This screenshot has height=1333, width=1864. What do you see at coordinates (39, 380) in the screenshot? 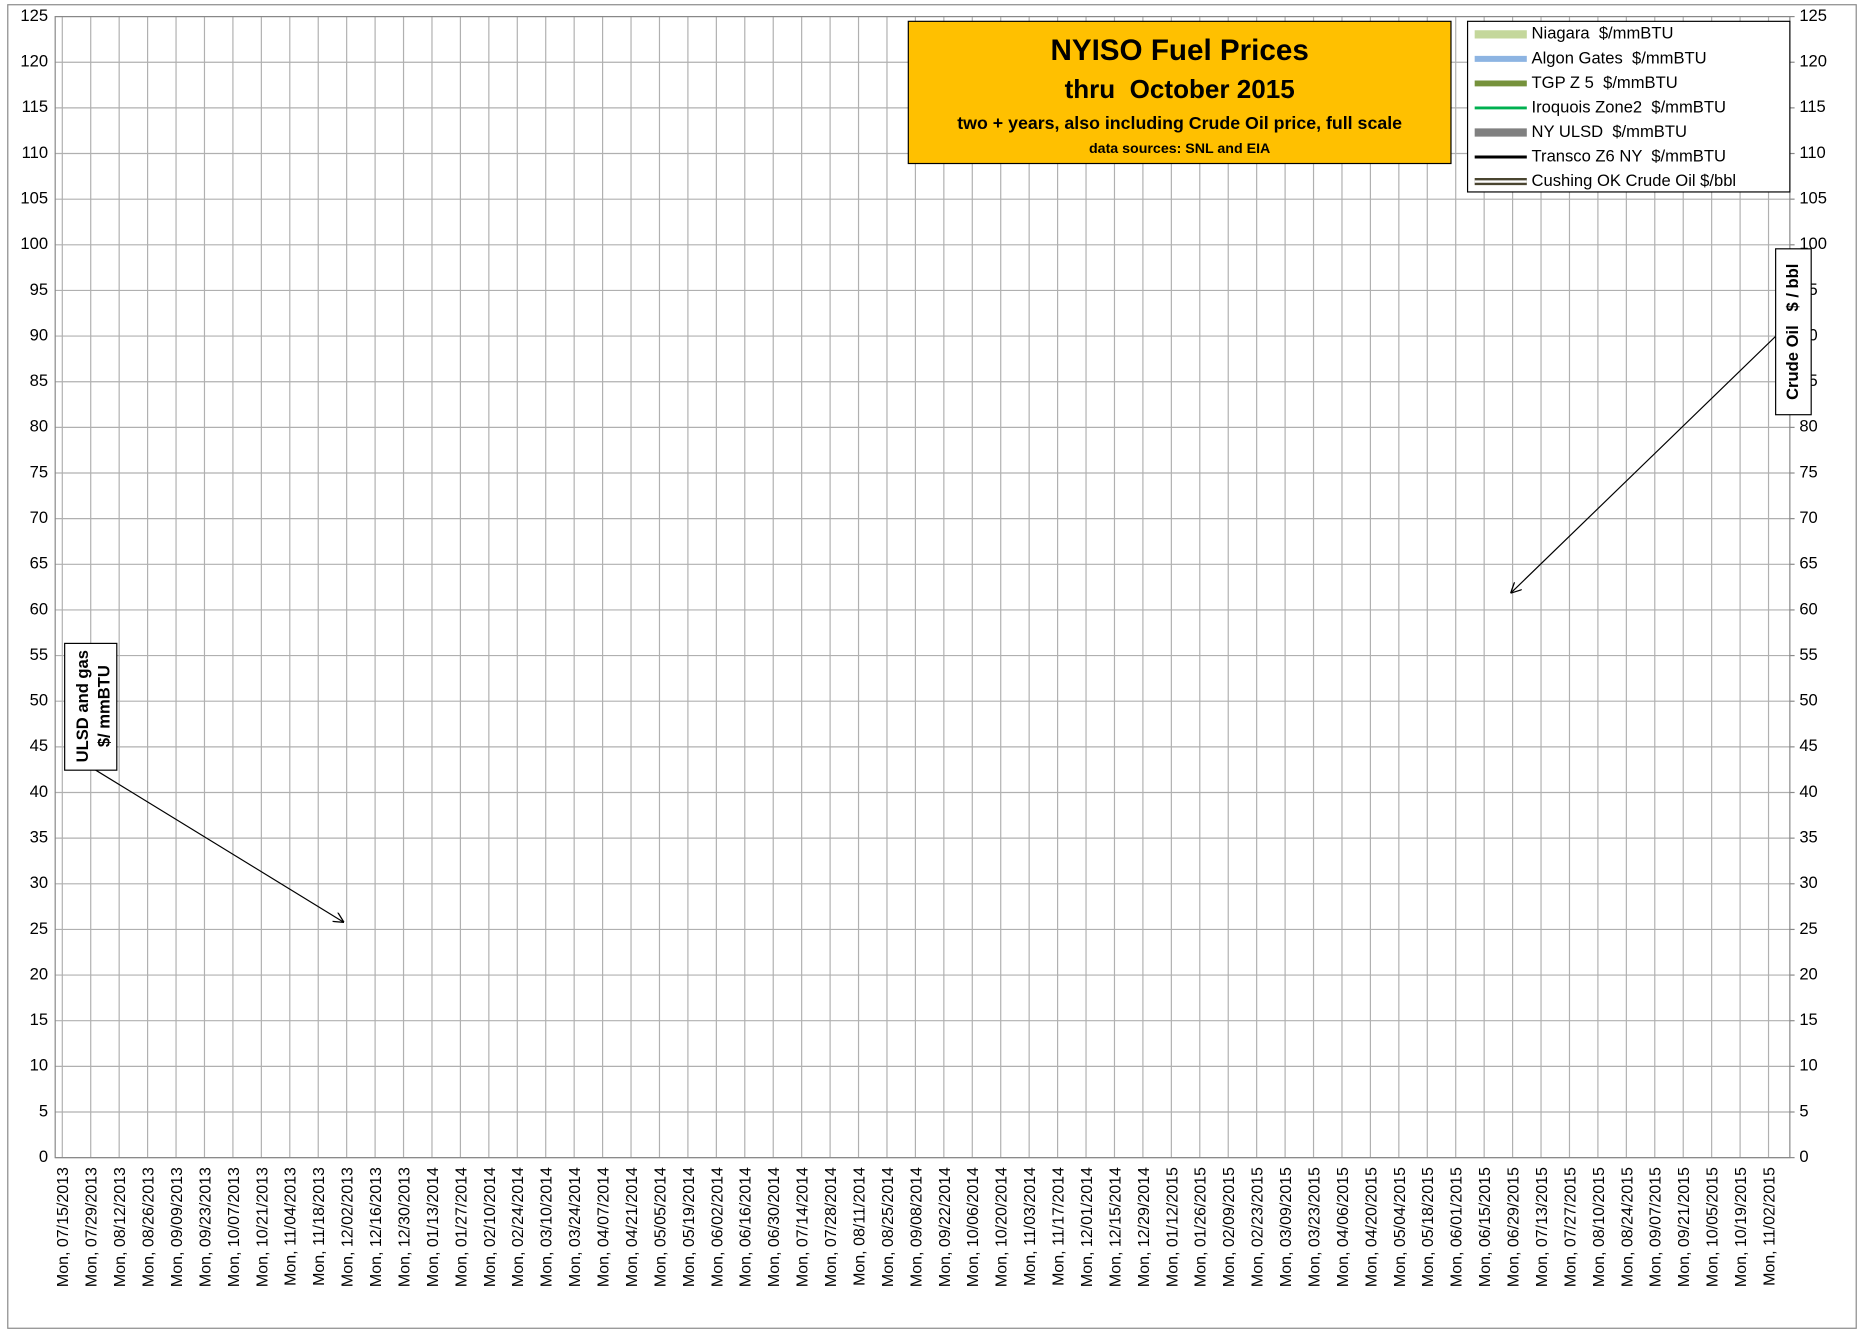
I see `y-tick-label: 85` at bounding box center [39, 380].